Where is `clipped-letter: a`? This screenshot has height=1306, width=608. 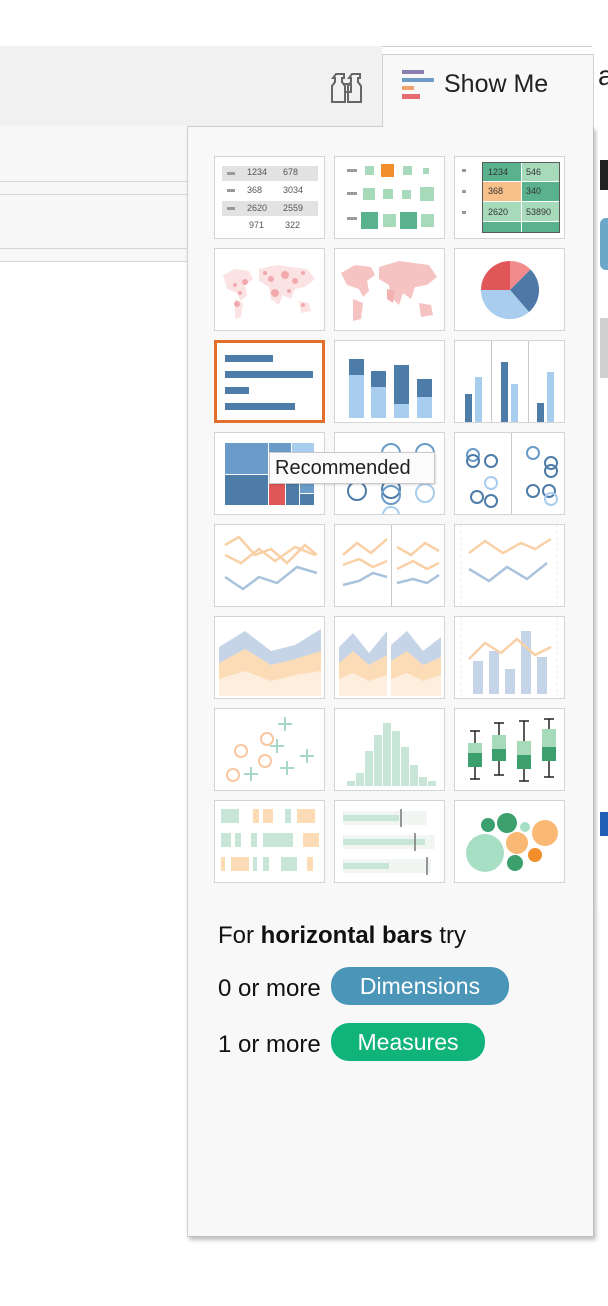
clipped-letter: a is located at coordinates (603, 75).